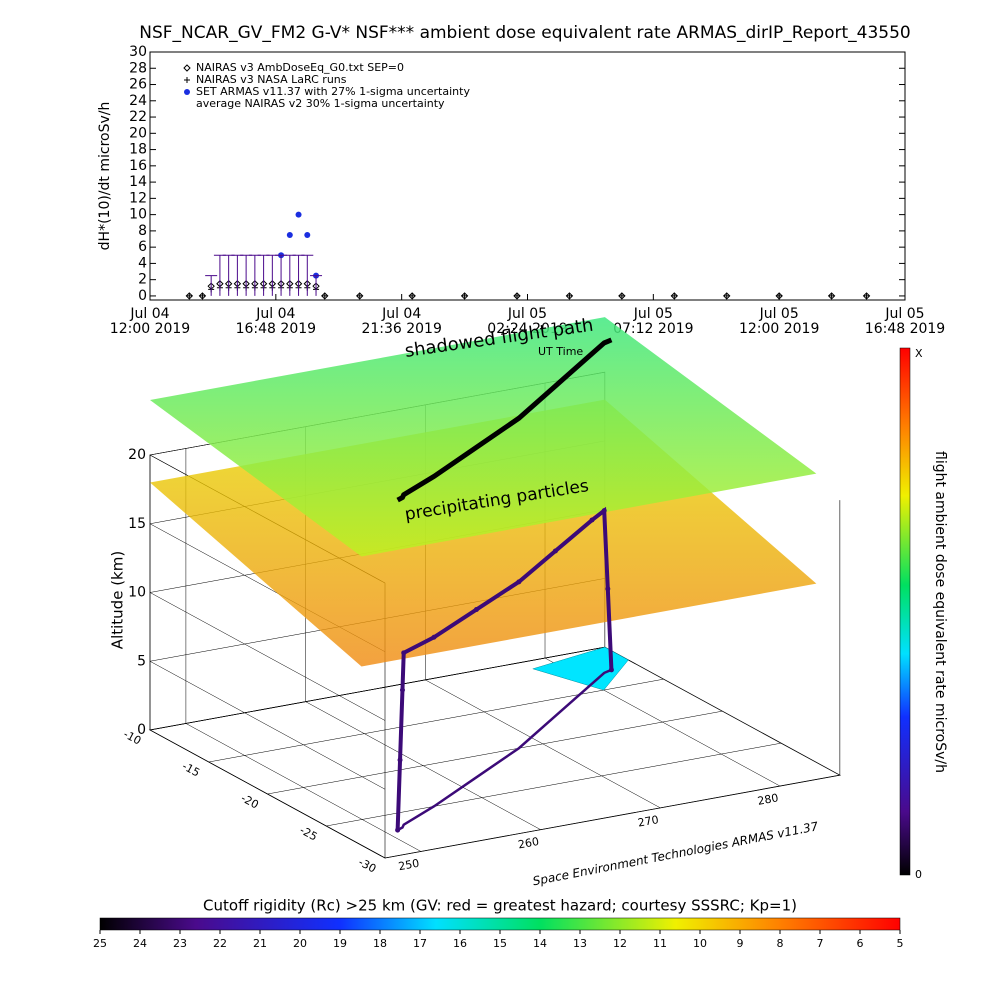 This screenshot has height=1000, width=1000. I want to click on y-tick-label: 18, so click(138, 150).